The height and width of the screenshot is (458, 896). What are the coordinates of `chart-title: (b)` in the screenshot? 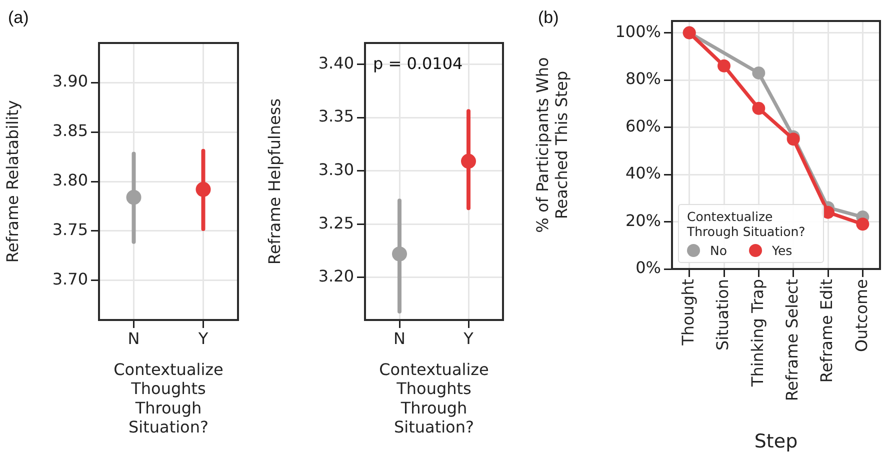 It's located at (548, 18).